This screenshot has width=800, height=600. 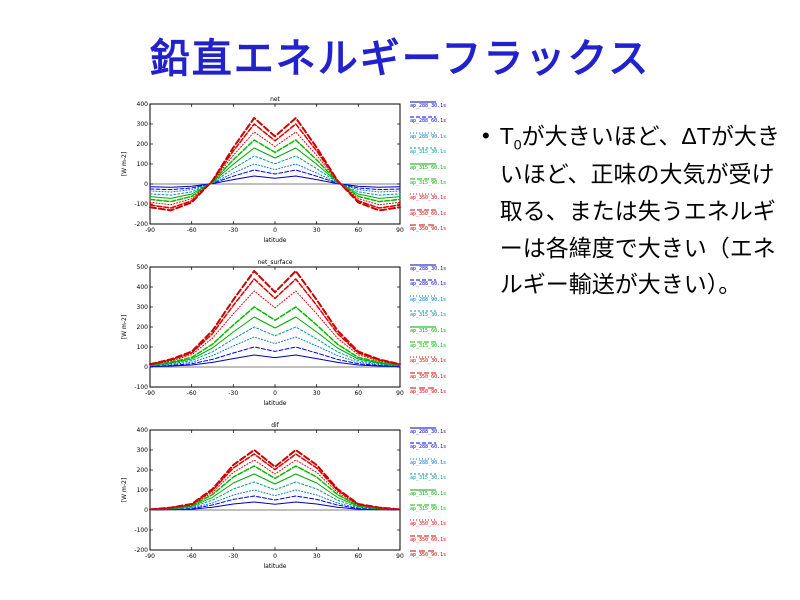 What do you see at coordinates (517, 144) in the screenshot?
I see `bullet-t-subscript: 0` at bounding box center [517, 144].